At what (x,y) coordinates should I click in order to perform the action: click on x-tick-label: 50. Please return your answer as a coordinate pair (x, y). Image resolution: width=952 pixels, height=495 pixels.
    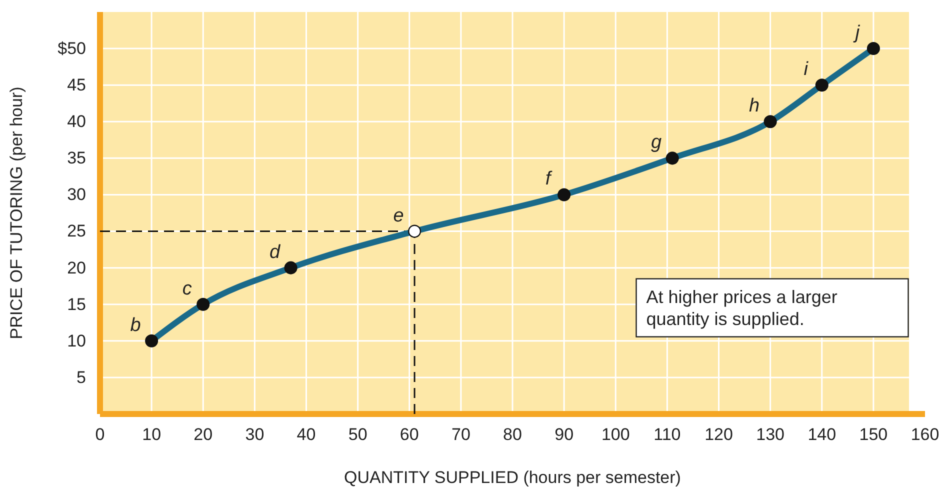
    Looking at the image, I should click on (358, 434).